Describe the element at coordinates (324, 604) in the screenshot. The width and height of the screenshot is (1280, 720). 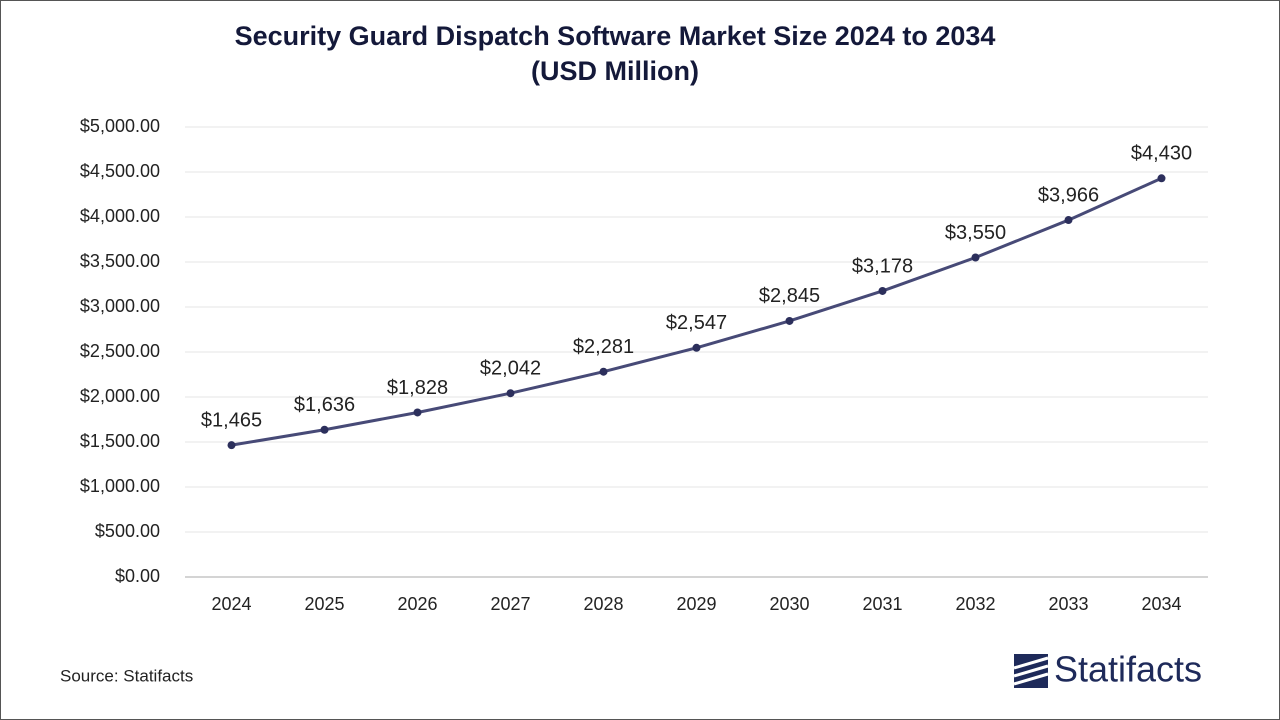
I see `x-tick-label: 2025` at that location.